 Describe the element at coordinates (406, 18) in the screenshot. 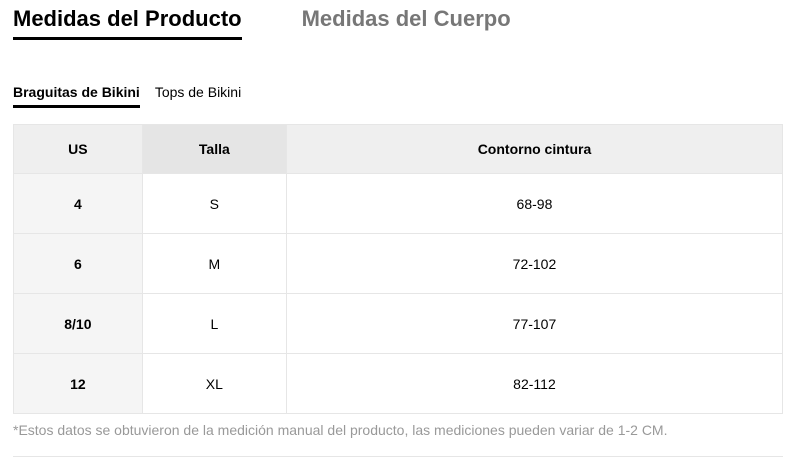

I see `tab-body-measurements: Medidas del Cuerpo` at that location.